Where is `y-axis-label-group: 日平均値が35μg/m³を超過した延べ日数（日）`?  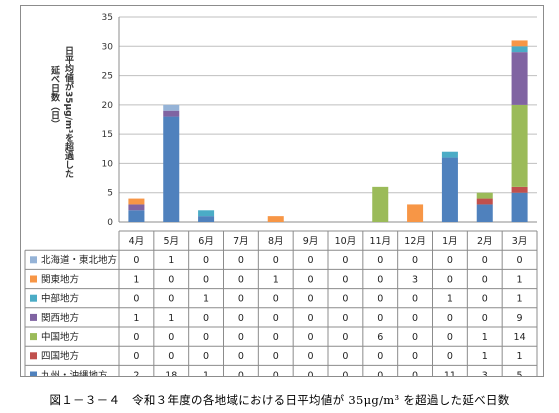
y-axis-label-group: 日平均値が35μg/m³を超過した延べ日数（日） is located at coordinates (62, 112).